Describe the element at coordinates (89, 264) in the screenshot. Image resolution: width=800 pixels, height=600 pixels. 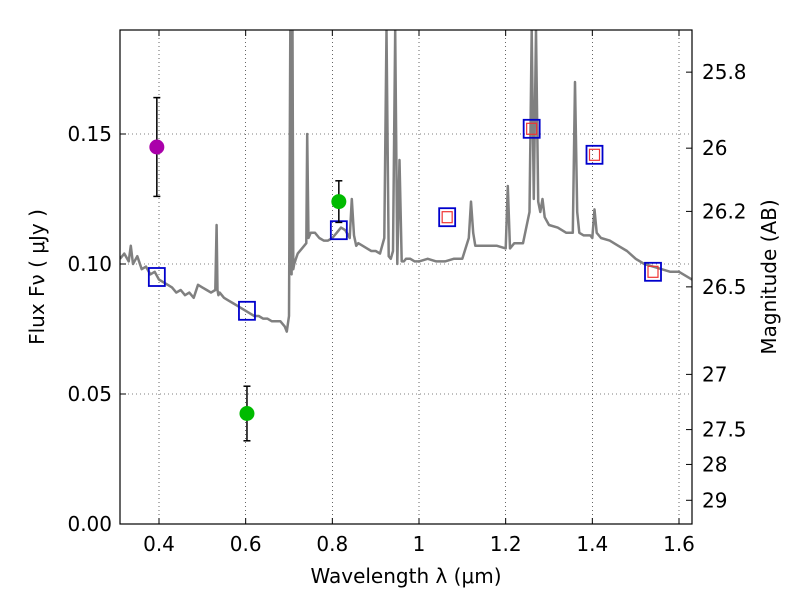
I see `y-tick-label: 0.10` at that location.